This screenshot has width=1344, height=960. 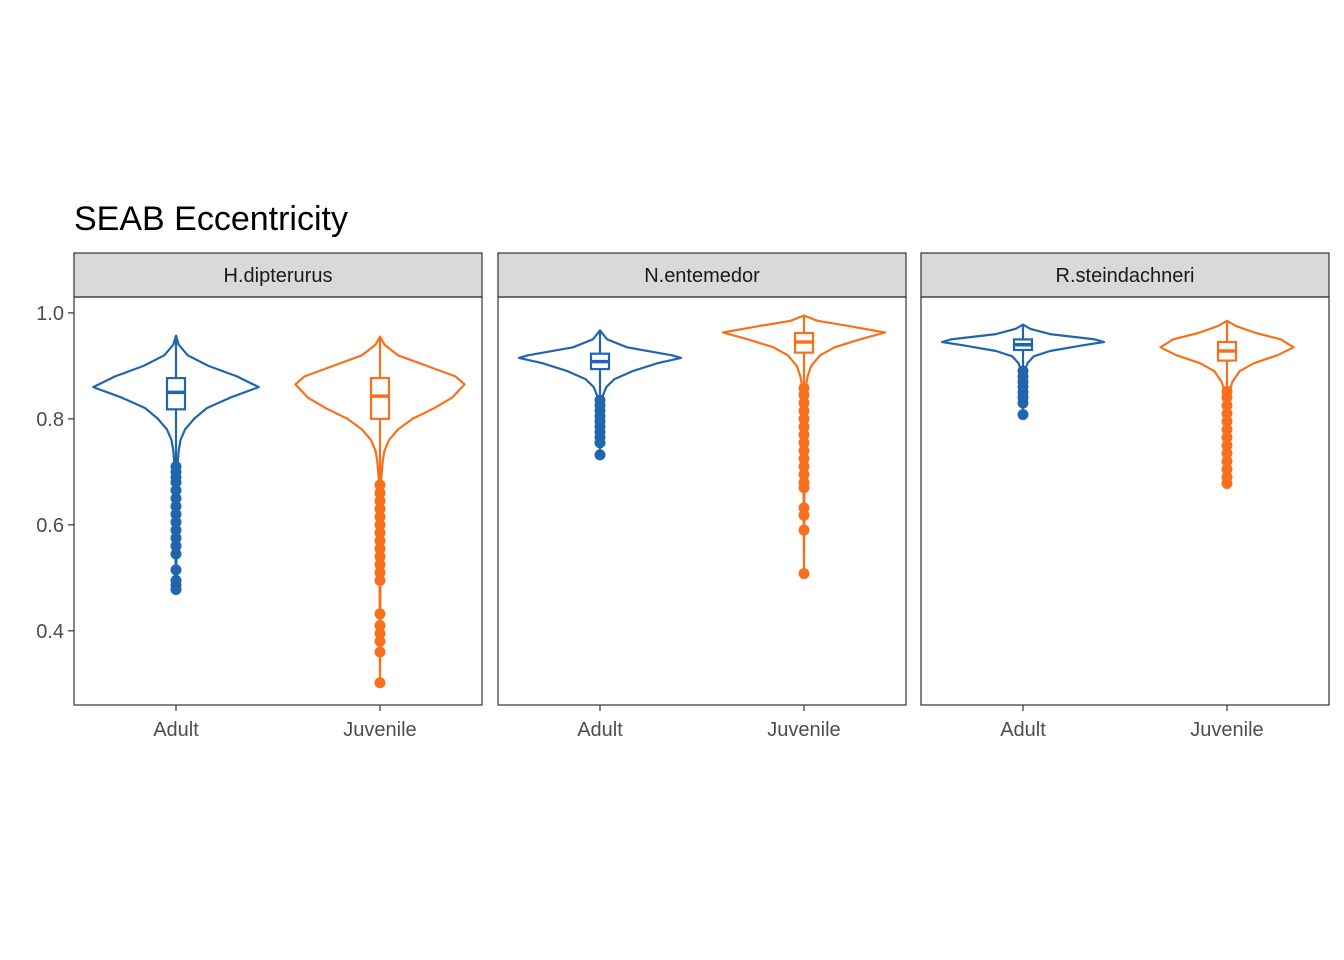 What do you see at coordinates (1125, 276) in the screenshot?
I see `facet-strip-label: R.steindachneri` at bounding box center [1125, 276].